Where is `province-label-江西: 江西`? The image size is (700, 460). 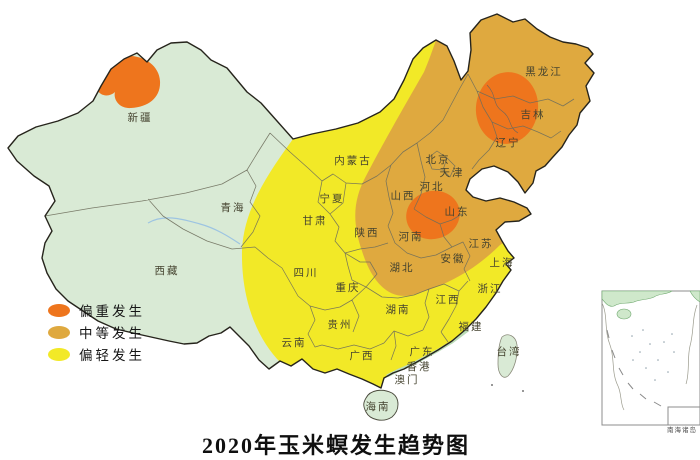 province-label-江西: 江西 is located at coordinates (448, 300).